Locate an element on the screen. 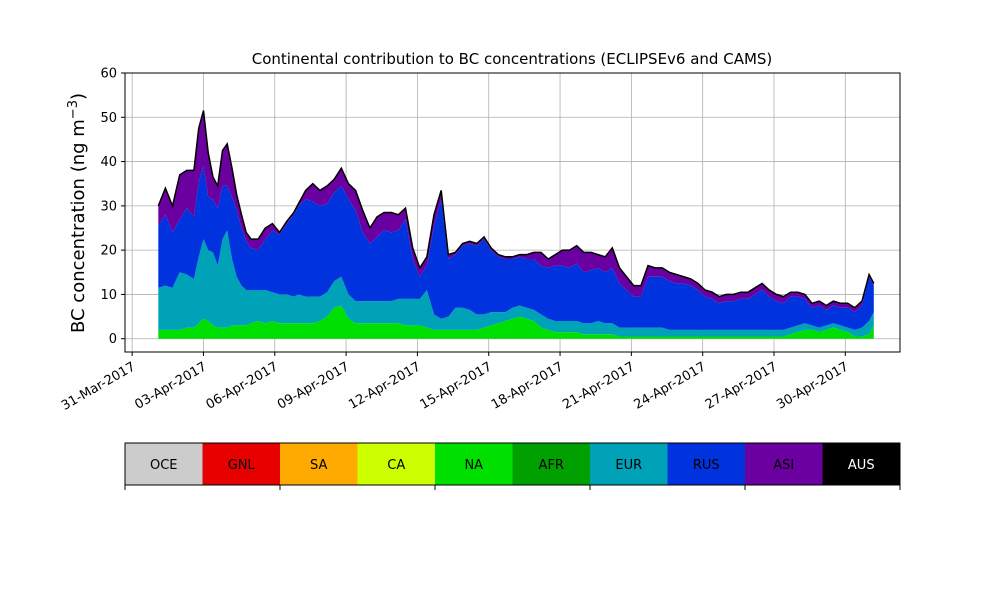 This screenshot has height=604, width=1000. y-axis-label: BC concentration (ng m−3) is located at coordinates (77, 213).